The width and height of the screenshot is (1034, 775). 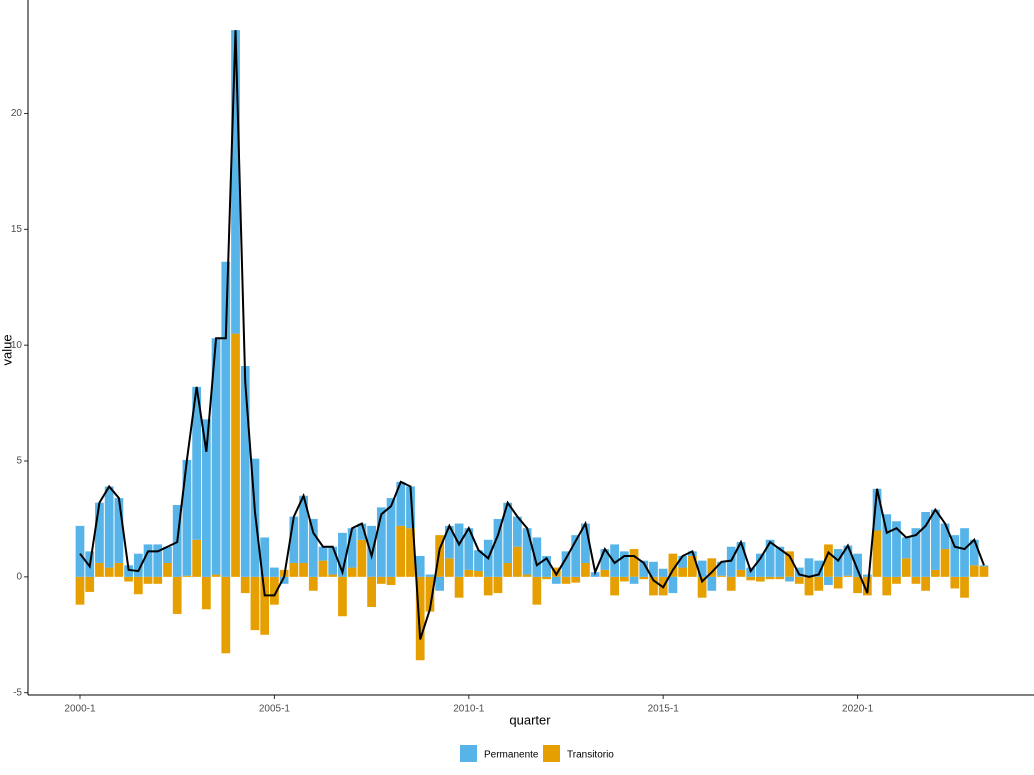 What do you see at coordinates (469, 709) in the screenshot?
I see `x-tick-label: 2010-1` at bounding box center [469, 709].